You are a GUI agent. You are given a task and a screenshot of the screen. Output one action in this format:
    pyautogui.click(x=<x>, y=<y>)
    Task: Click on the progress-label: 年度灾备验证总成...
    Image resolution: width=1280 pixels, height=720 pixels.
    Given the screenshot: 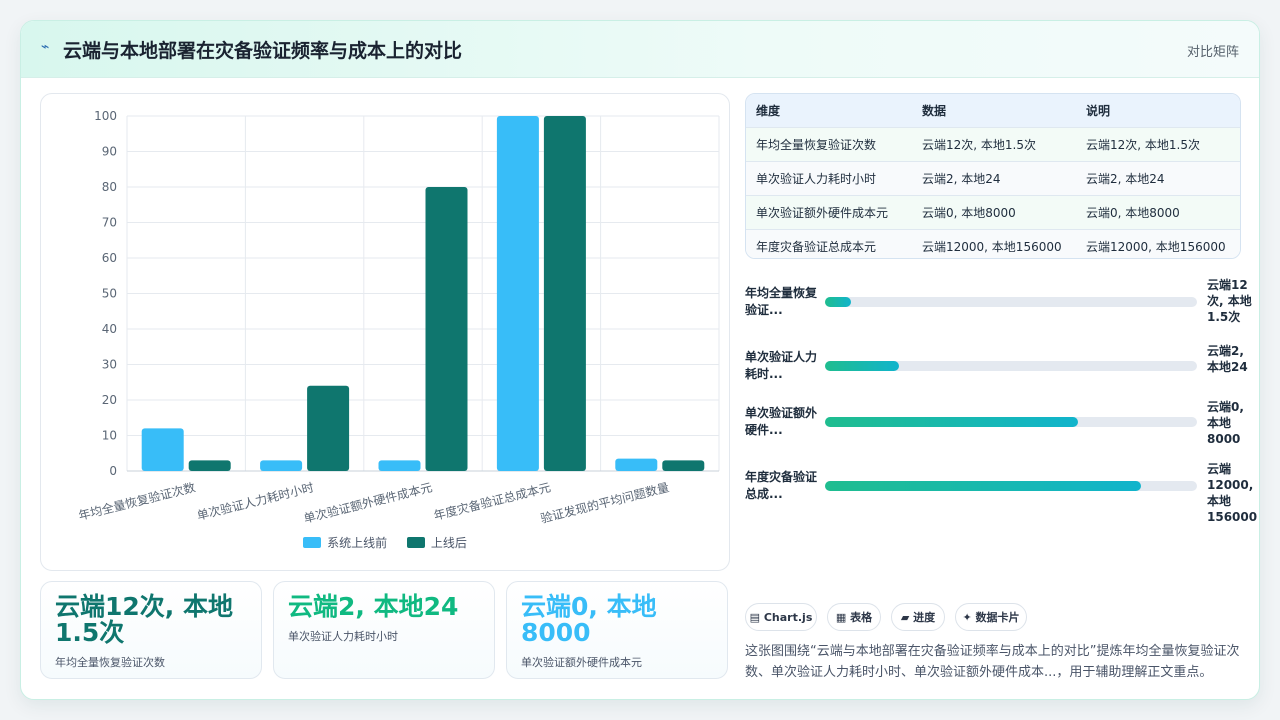 What is the action you would take?
    pyautogui.click(x=781, y=485)
    